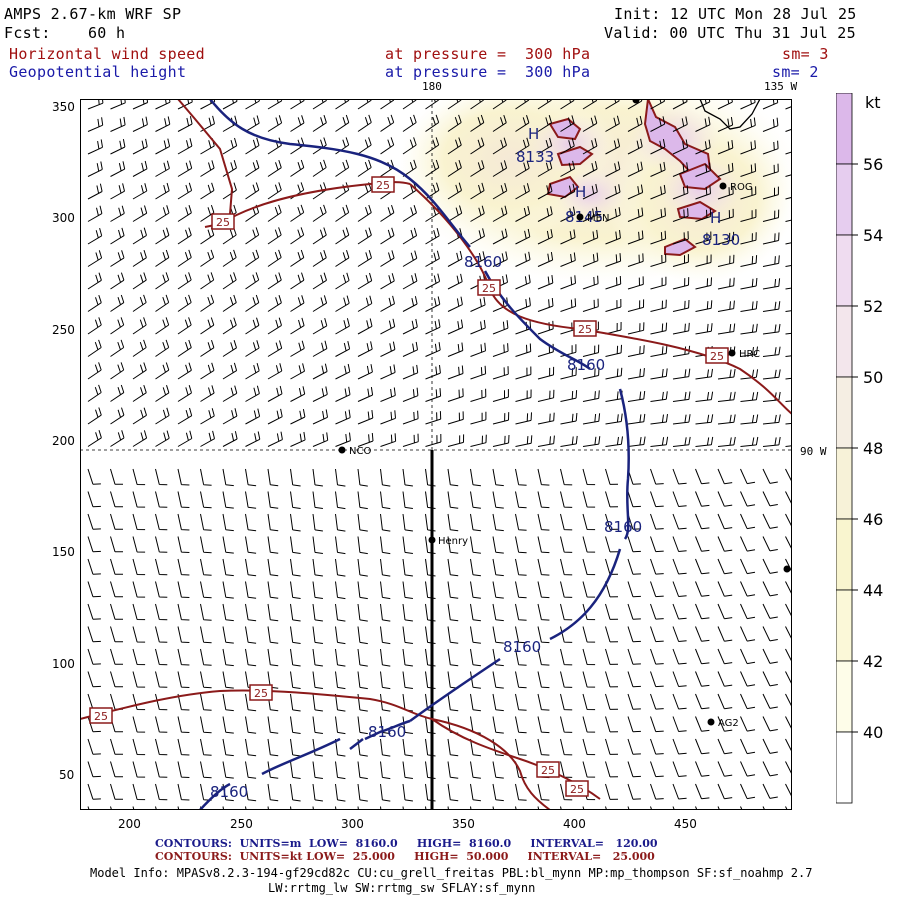 The width and height of the screenshot is (900, 900). What do you see at coordinates (594, 843) in the screenshot?
I see `footer-interval: INTERVAL= 120.00` at bounding box center [594, 843].